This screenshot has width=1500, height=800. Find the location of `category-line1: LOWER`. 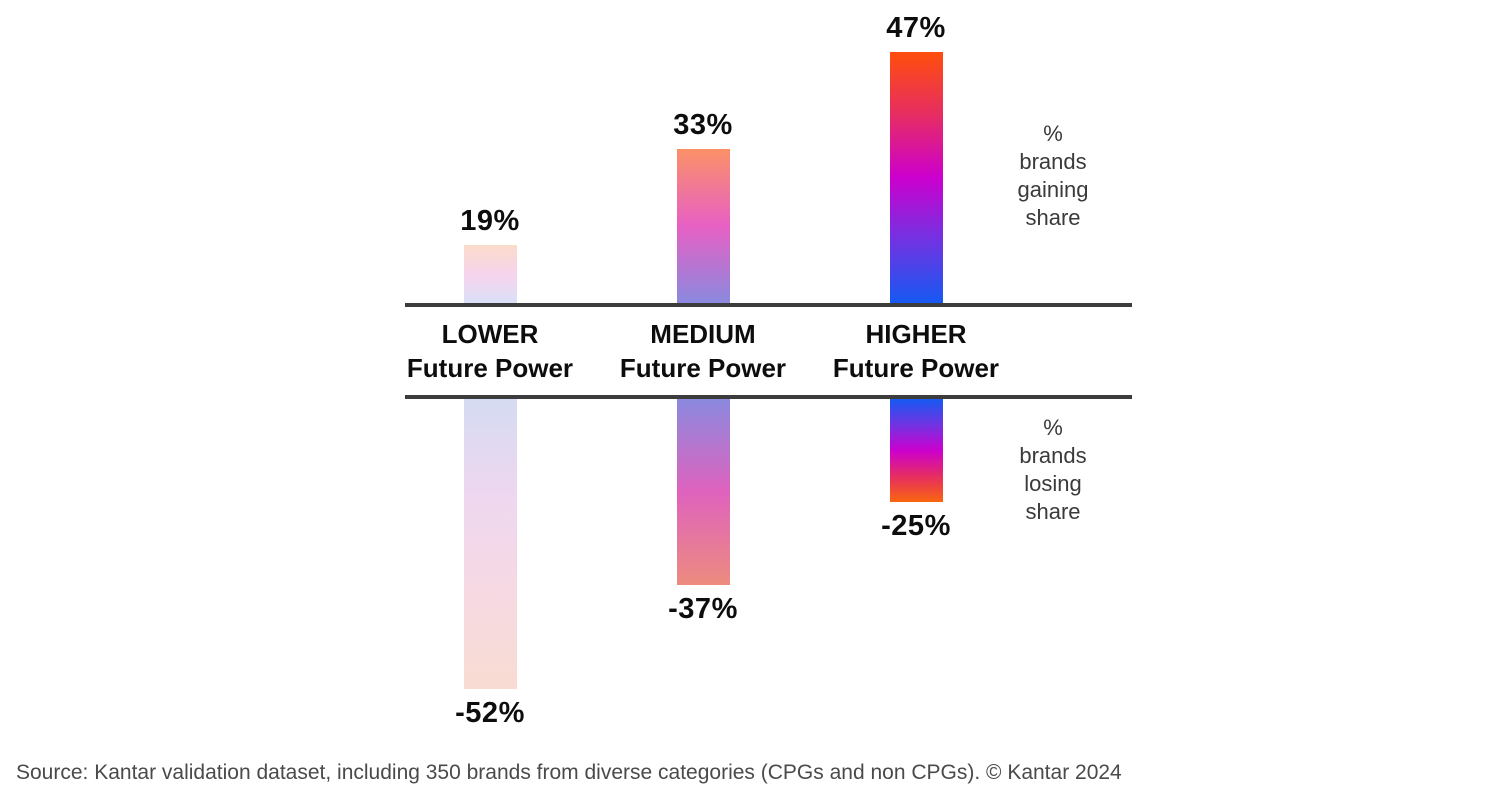

category-line1: LOWER is located at coordinates (490, 334).